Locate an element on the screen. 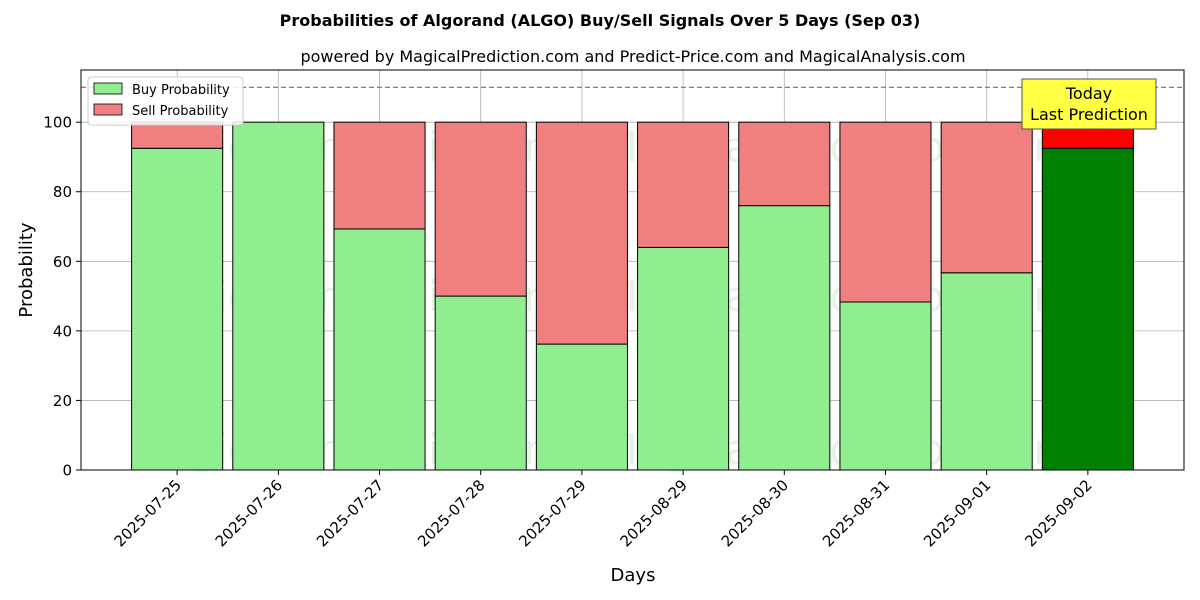 The height and width of the screenshot is (600, 1200). x-tick-label: 2025-08-30 is located at coordinates (755, 513).